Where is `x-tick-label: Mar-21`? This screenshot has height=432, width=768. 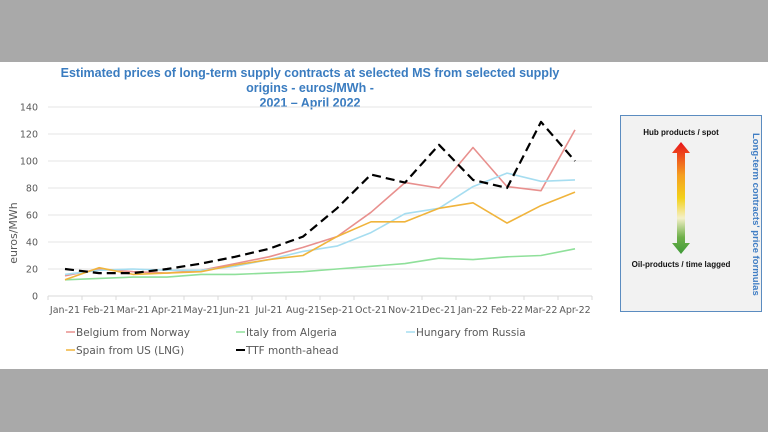 x-tick-label: Mar-21 is located at coordinates (133, 310).